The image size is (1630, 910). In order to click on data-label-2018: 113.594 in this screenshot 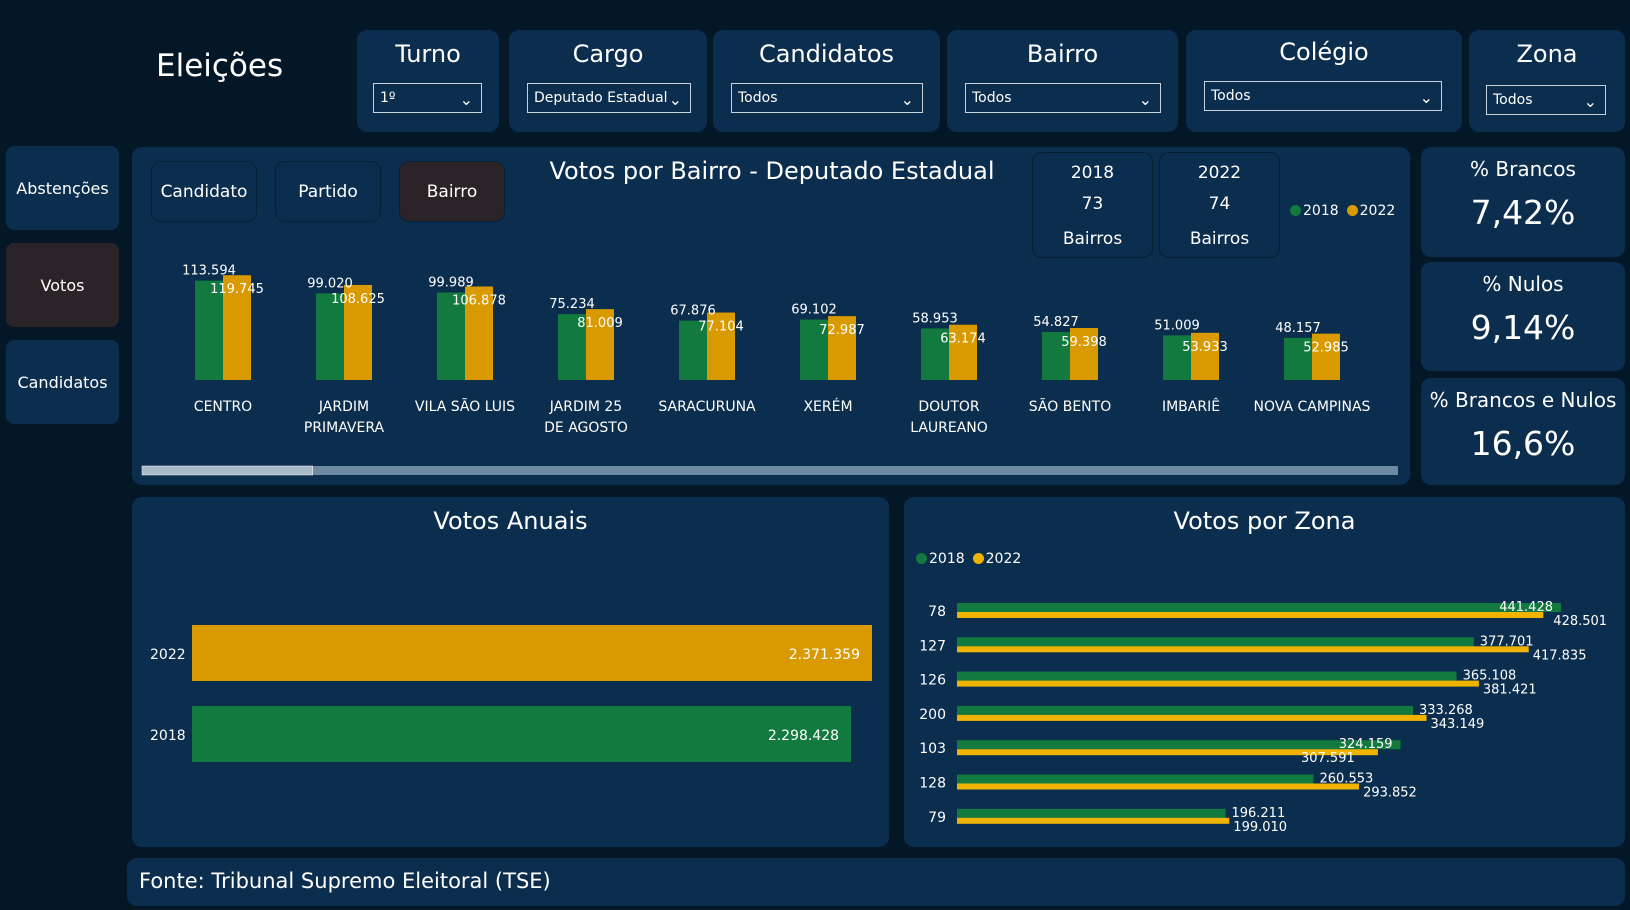, I will do `click(209, 271)`.